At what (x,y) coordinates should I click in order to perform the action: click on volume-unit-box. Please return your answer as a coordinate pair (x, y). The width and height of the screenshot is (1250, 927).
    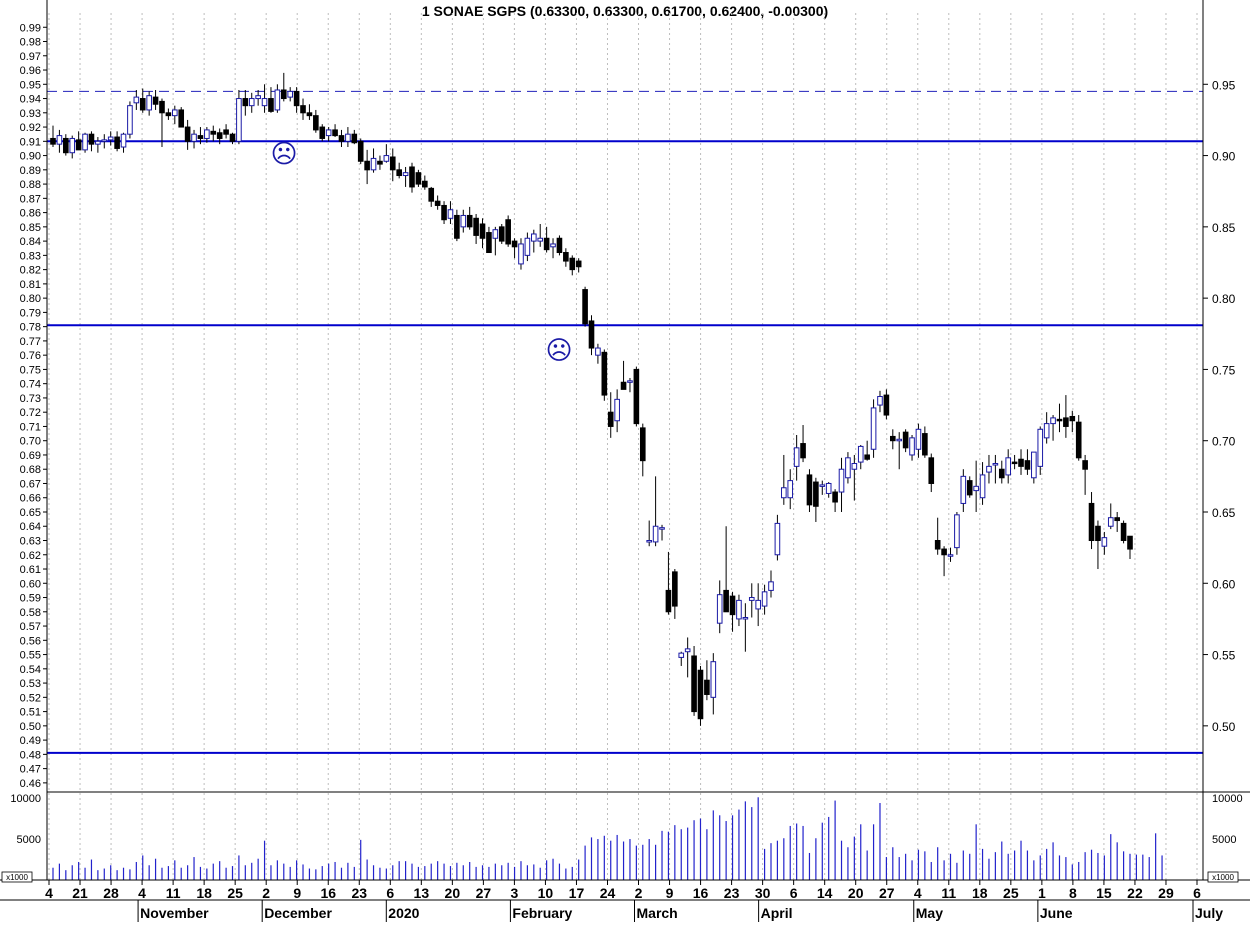
    Looking at the image, I should click on (1223, 877).